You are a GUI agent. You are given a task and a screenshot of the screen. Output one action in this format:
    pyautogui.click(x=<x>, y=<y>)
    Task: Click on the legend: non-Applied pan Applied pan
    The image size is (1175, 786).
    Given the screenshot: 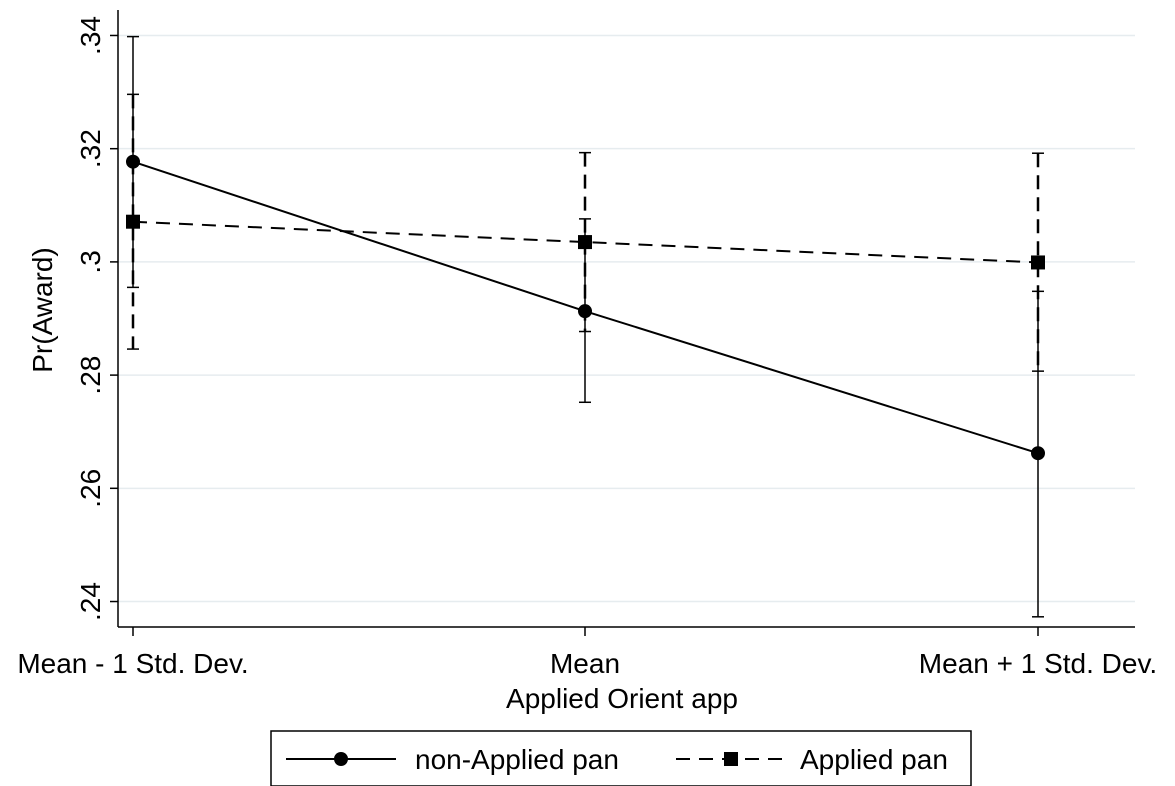 What is the action you would take?
    pyautogui.click(x=621, y=758)
    